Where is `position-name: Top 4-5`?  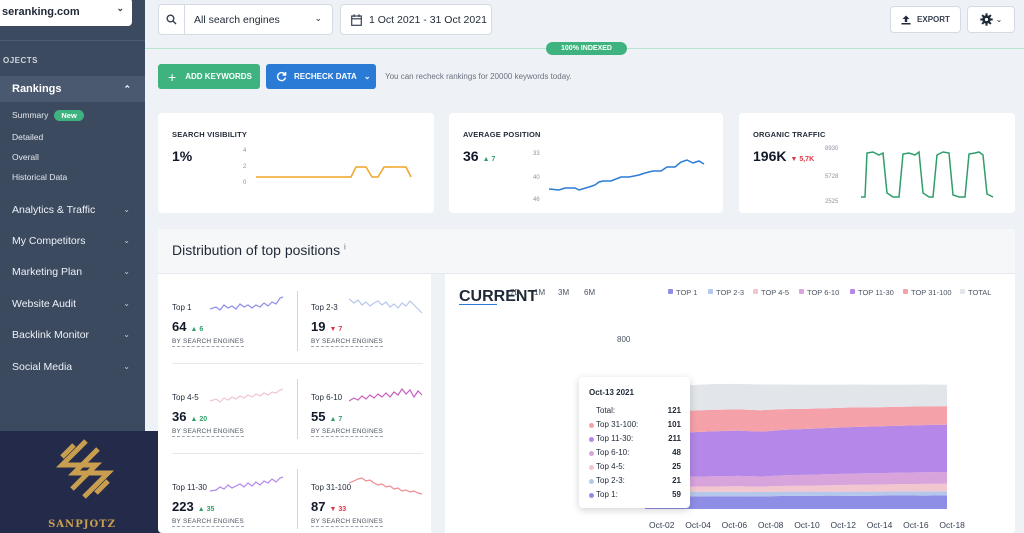 position-name: Top 4-5 is located at coordinates (185, 397).